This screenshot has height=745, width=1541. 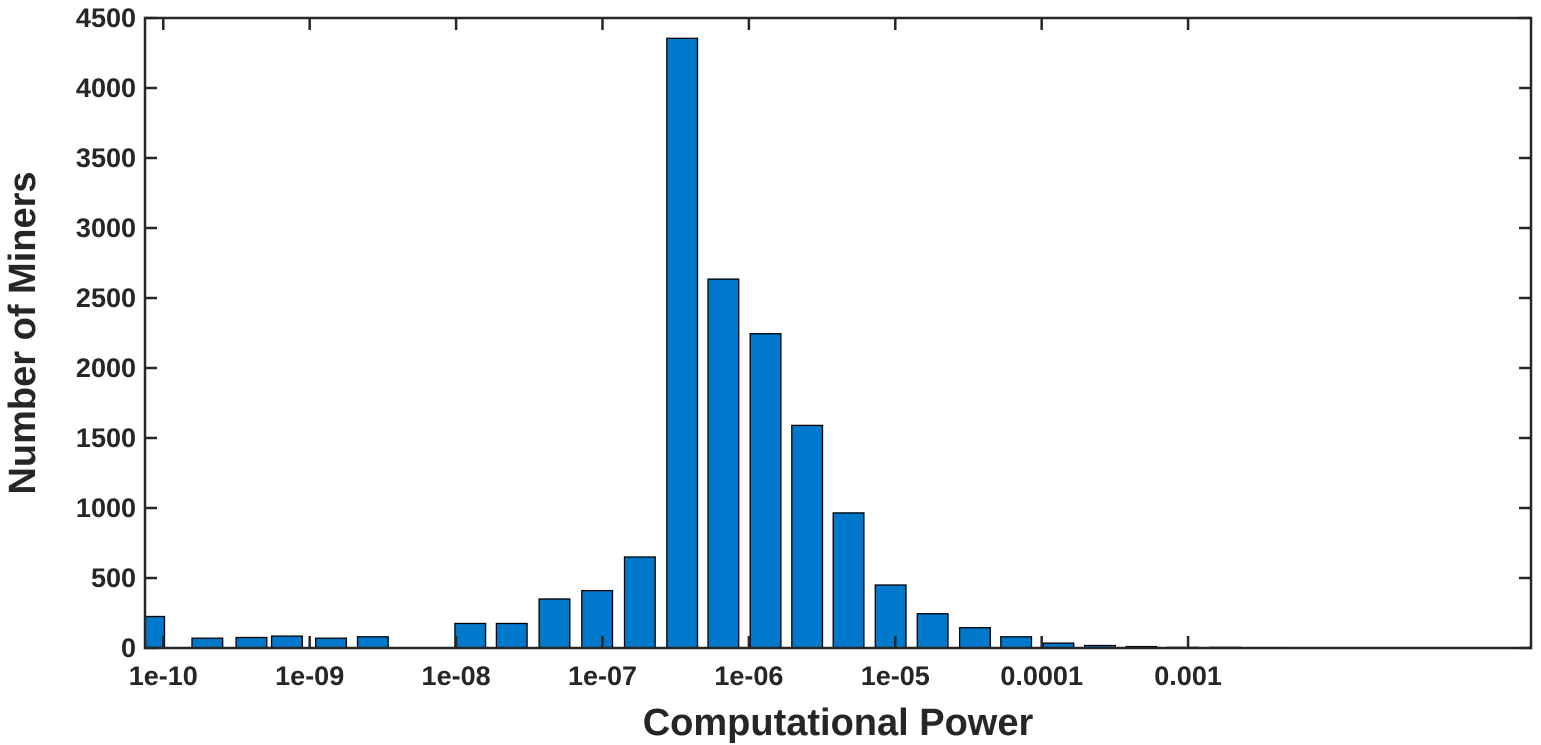 I want to click on y-tick-label: 3500, so click(x=106, y=158).